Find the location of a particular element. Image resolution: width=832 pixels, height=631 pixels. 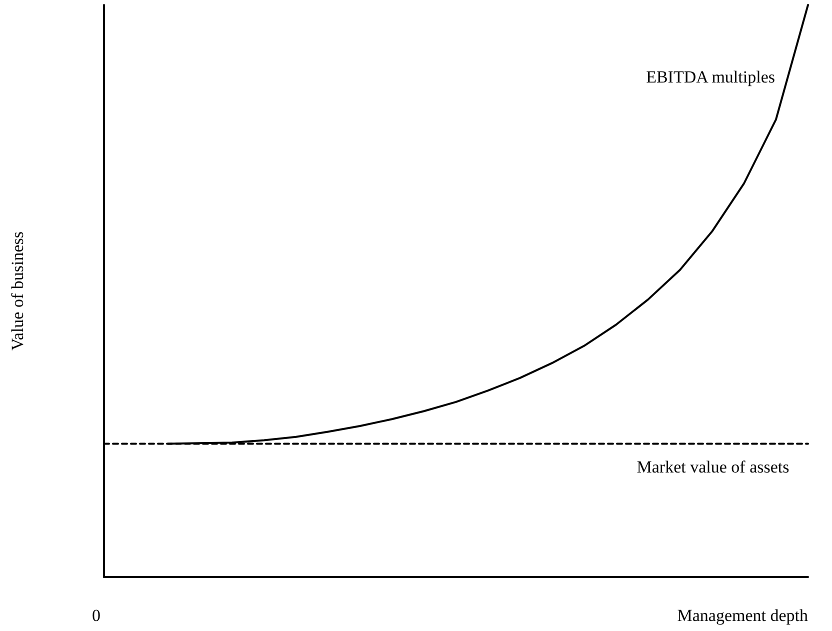

series-label: Market value of assets is located at coordinates (713, 467).